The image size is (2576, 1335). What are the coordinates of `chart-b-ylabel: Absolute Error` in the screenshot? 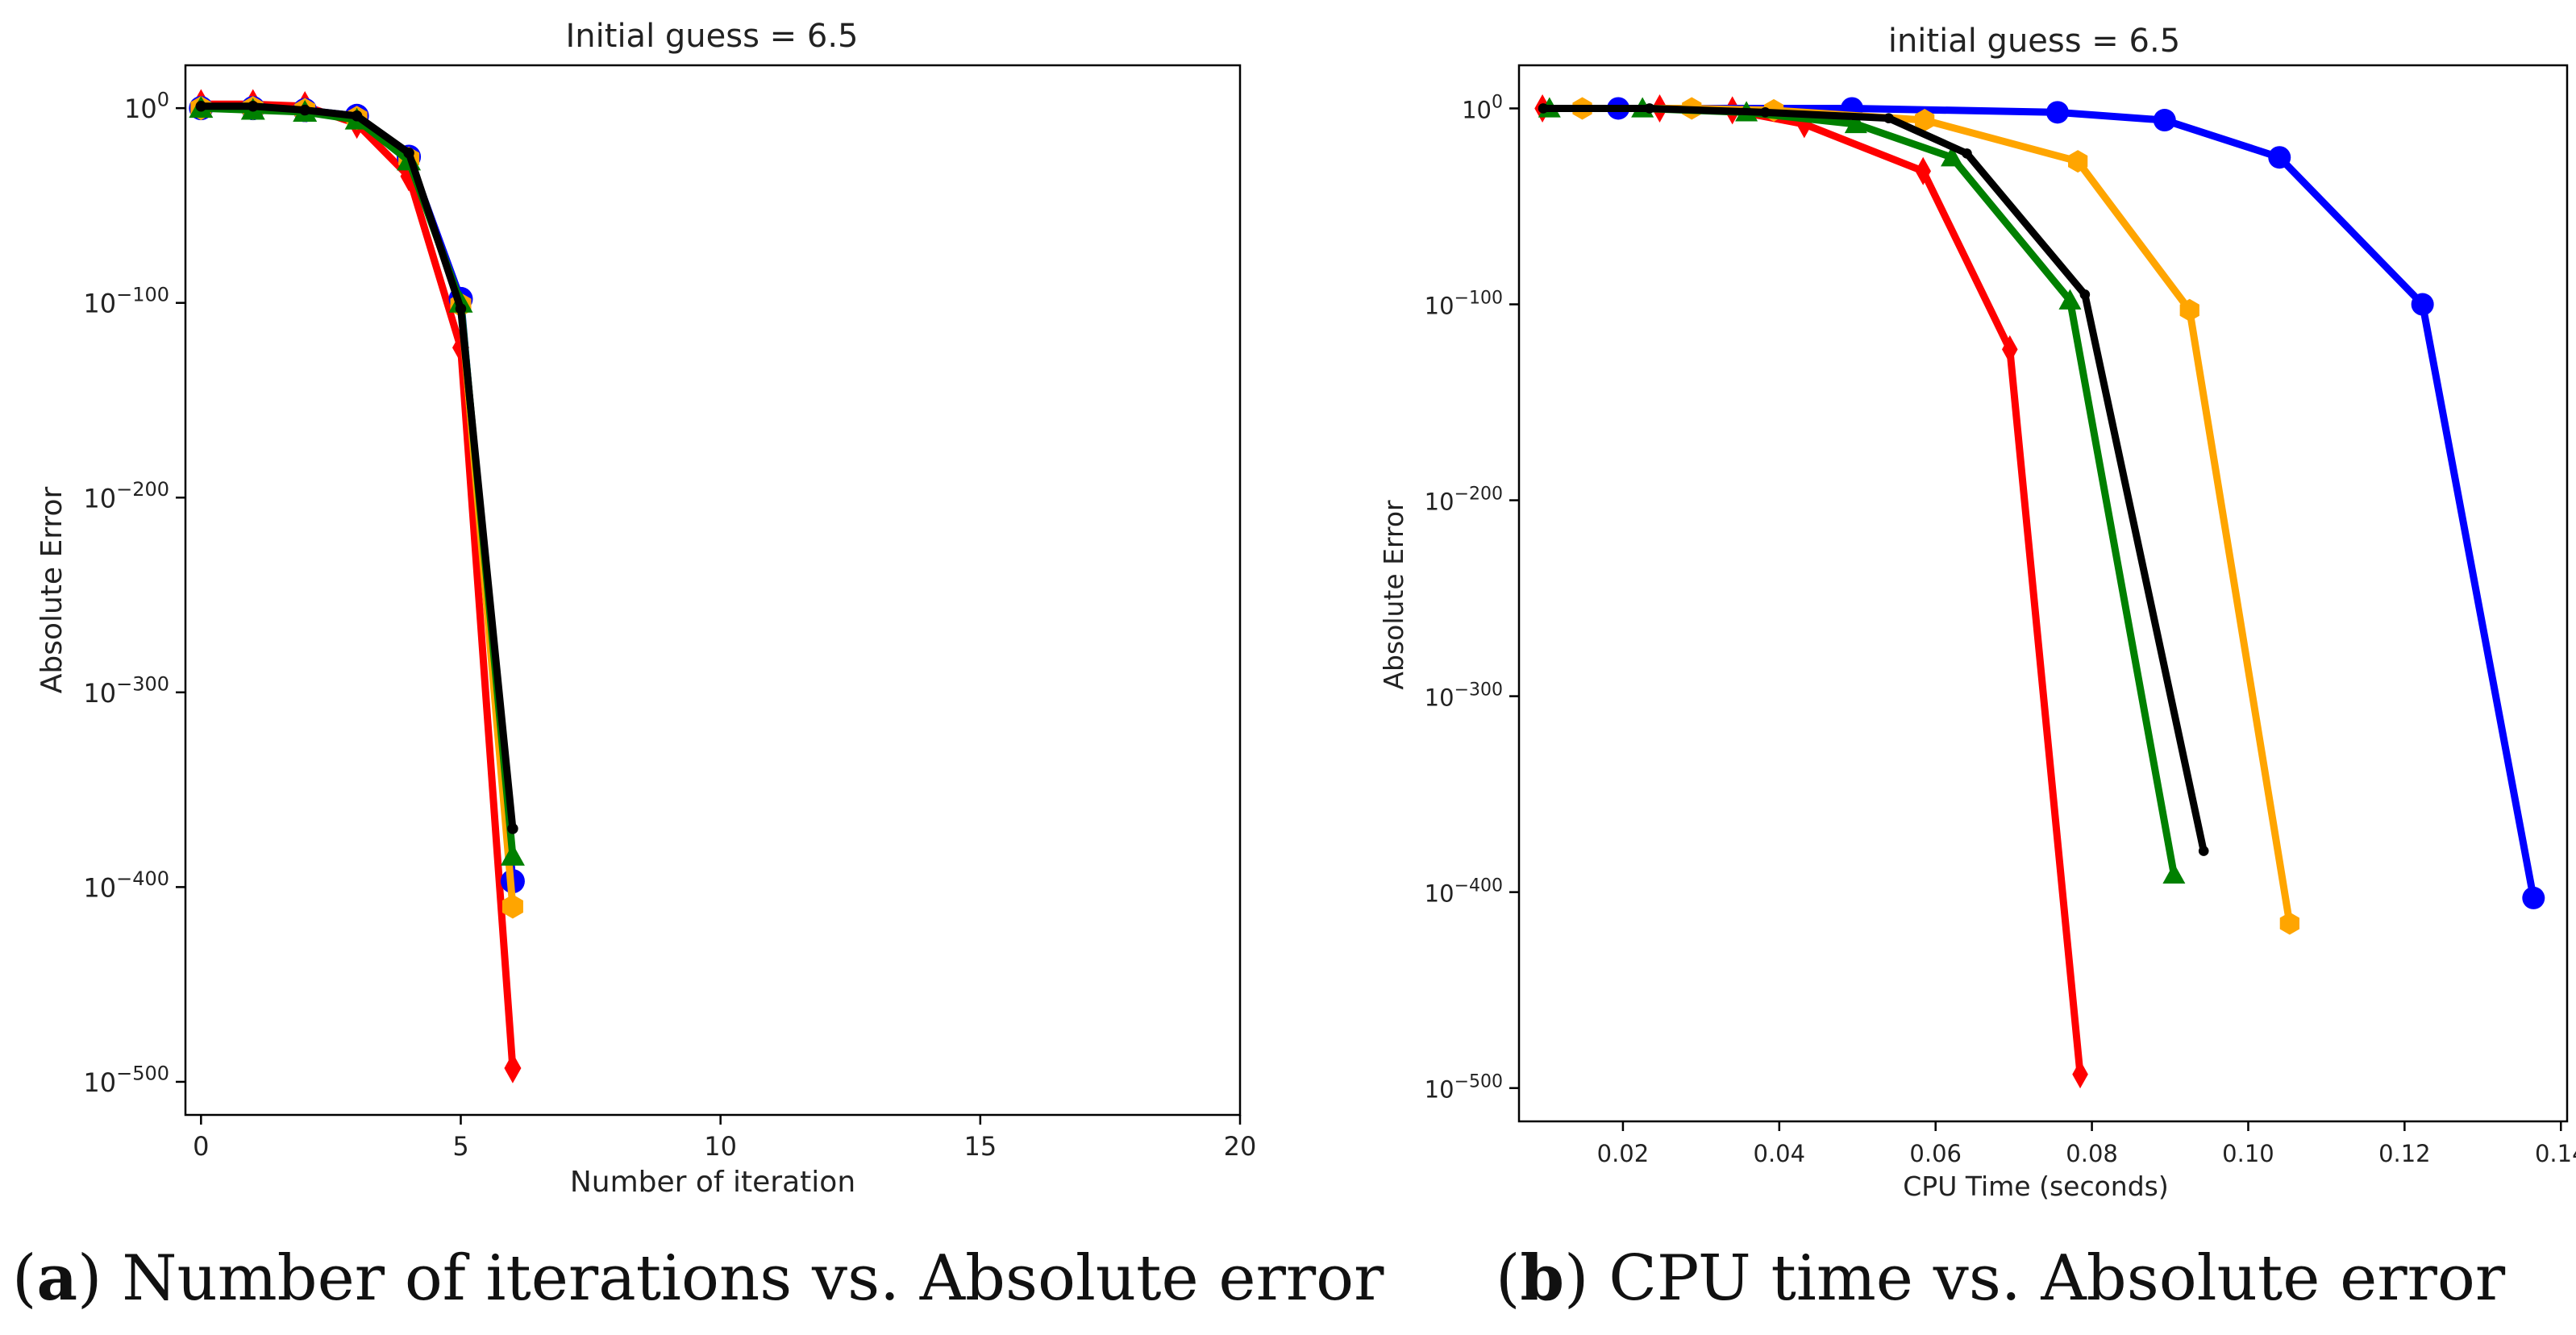 It's located at (1393, 595).